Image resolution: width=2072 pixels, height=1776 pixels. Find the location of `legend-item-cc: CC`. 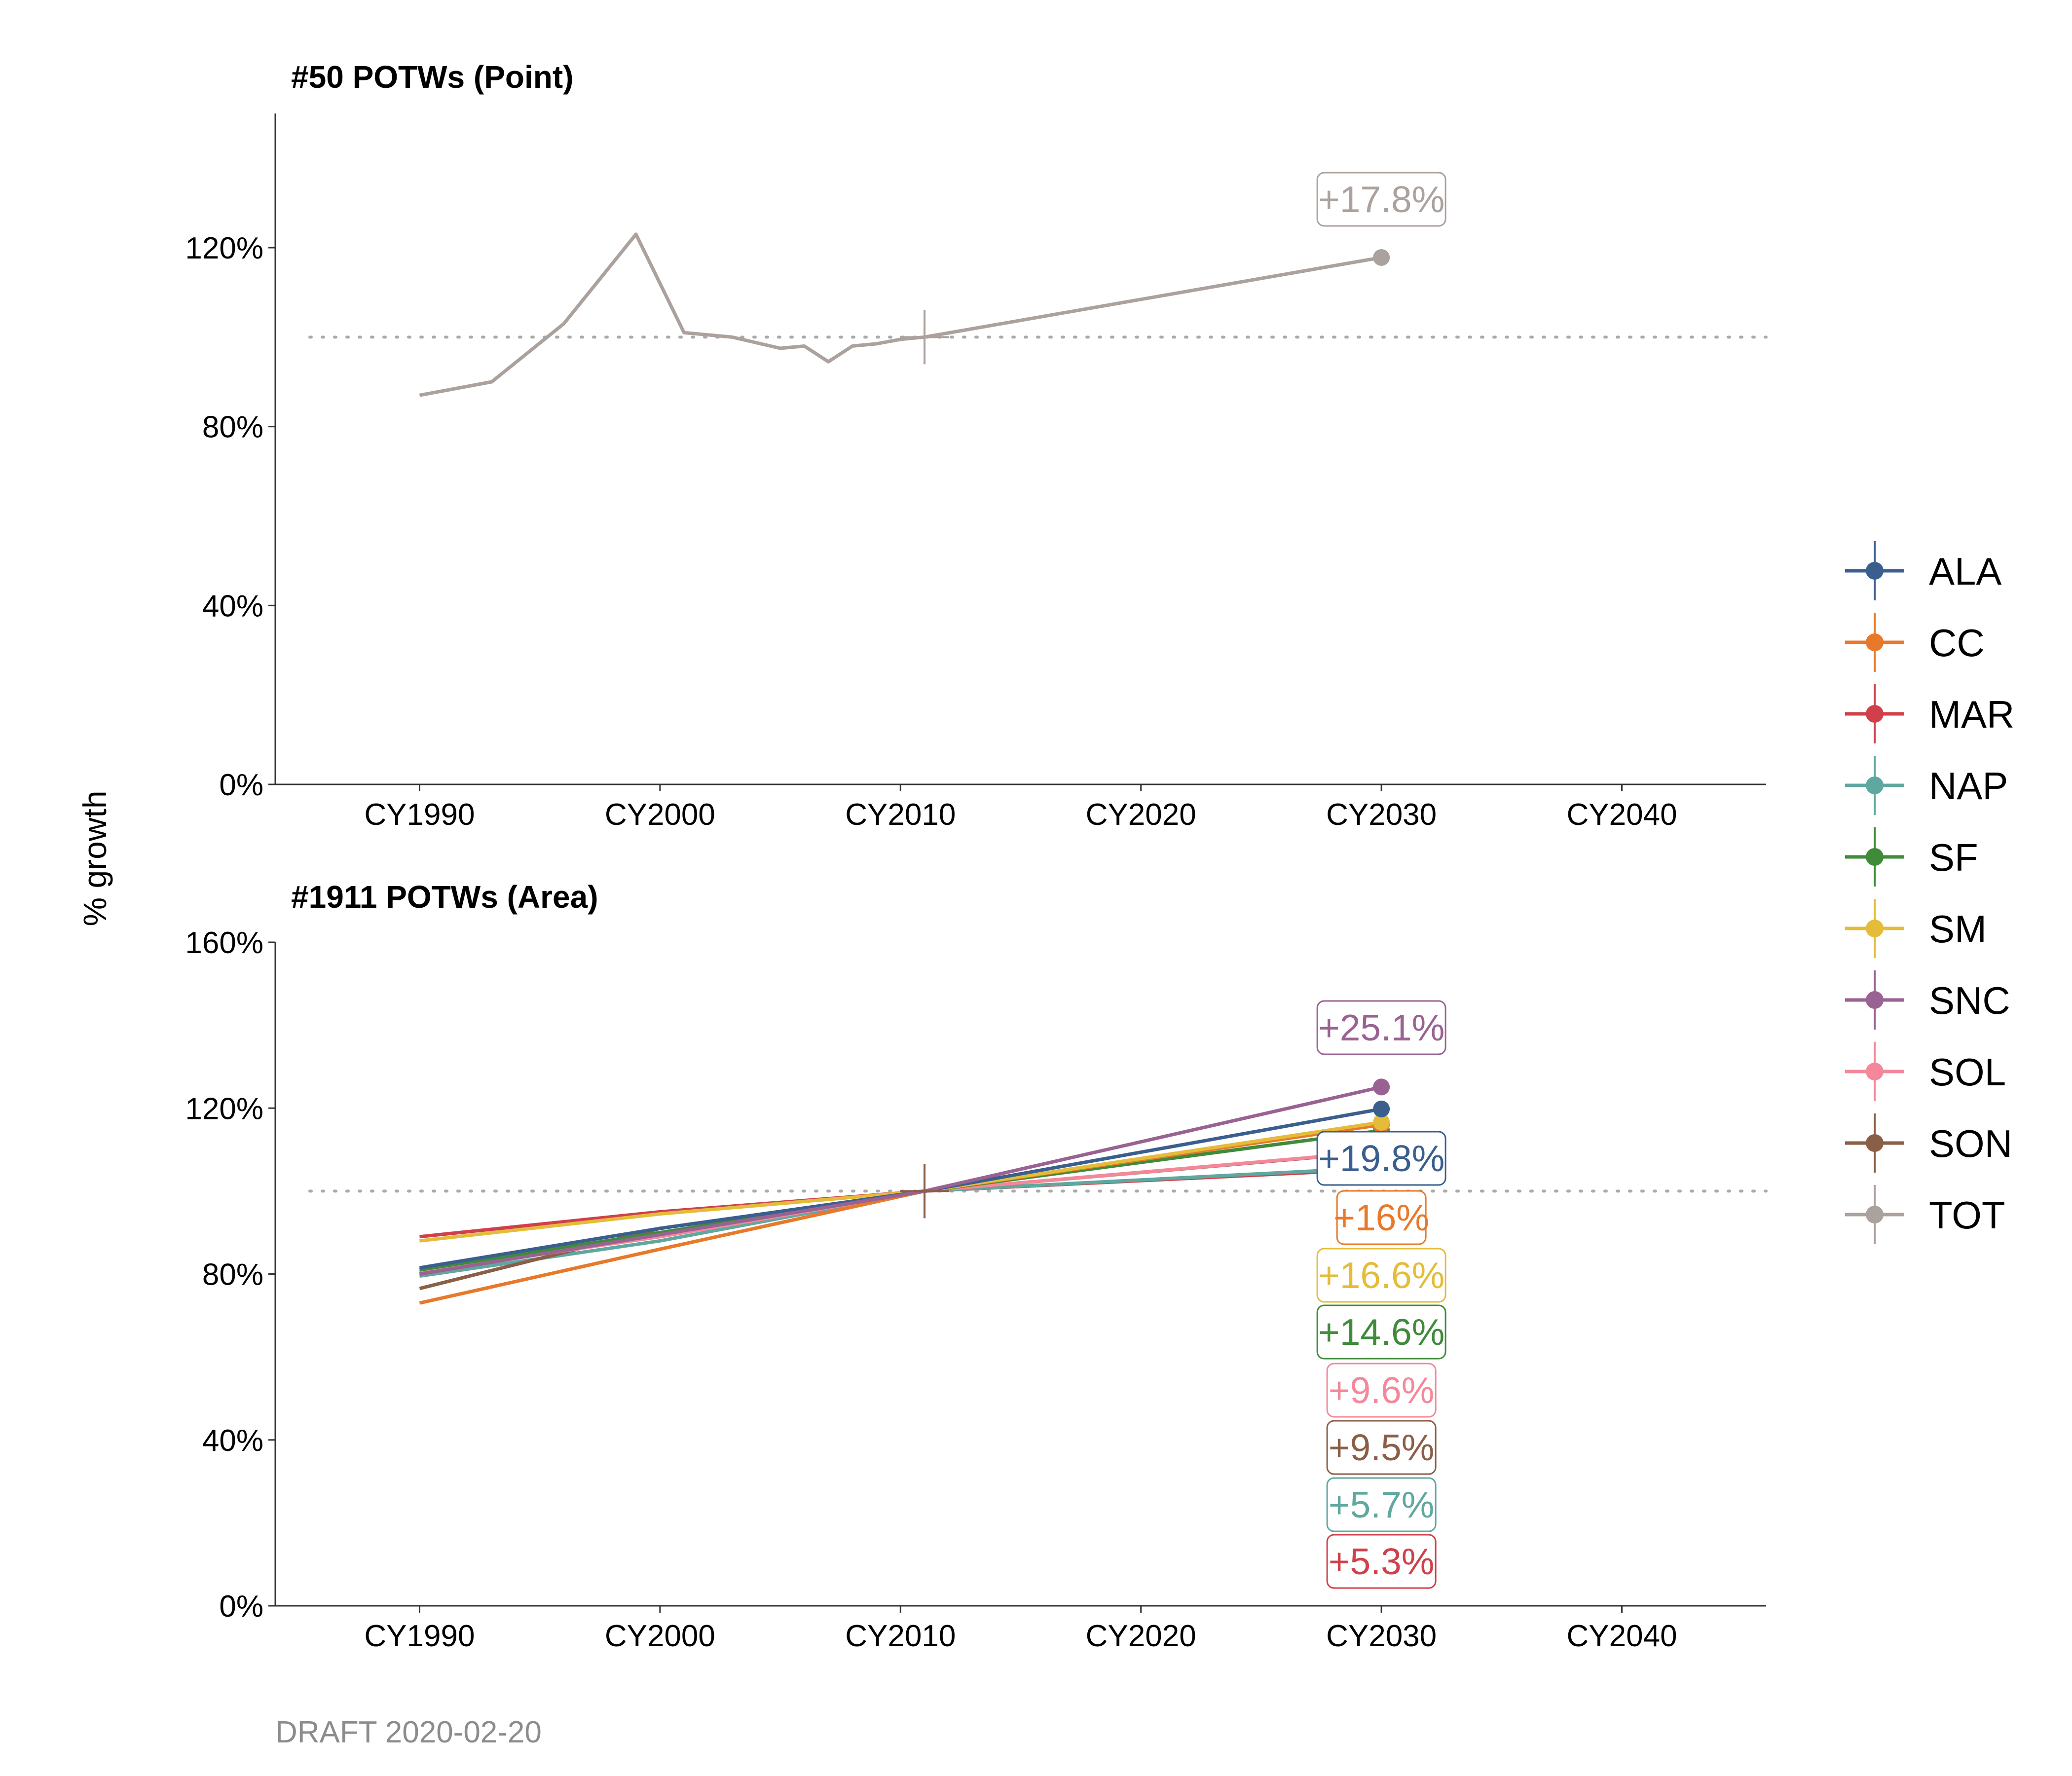

legend-item-cc: CC is located at coordinates (1915, 643).